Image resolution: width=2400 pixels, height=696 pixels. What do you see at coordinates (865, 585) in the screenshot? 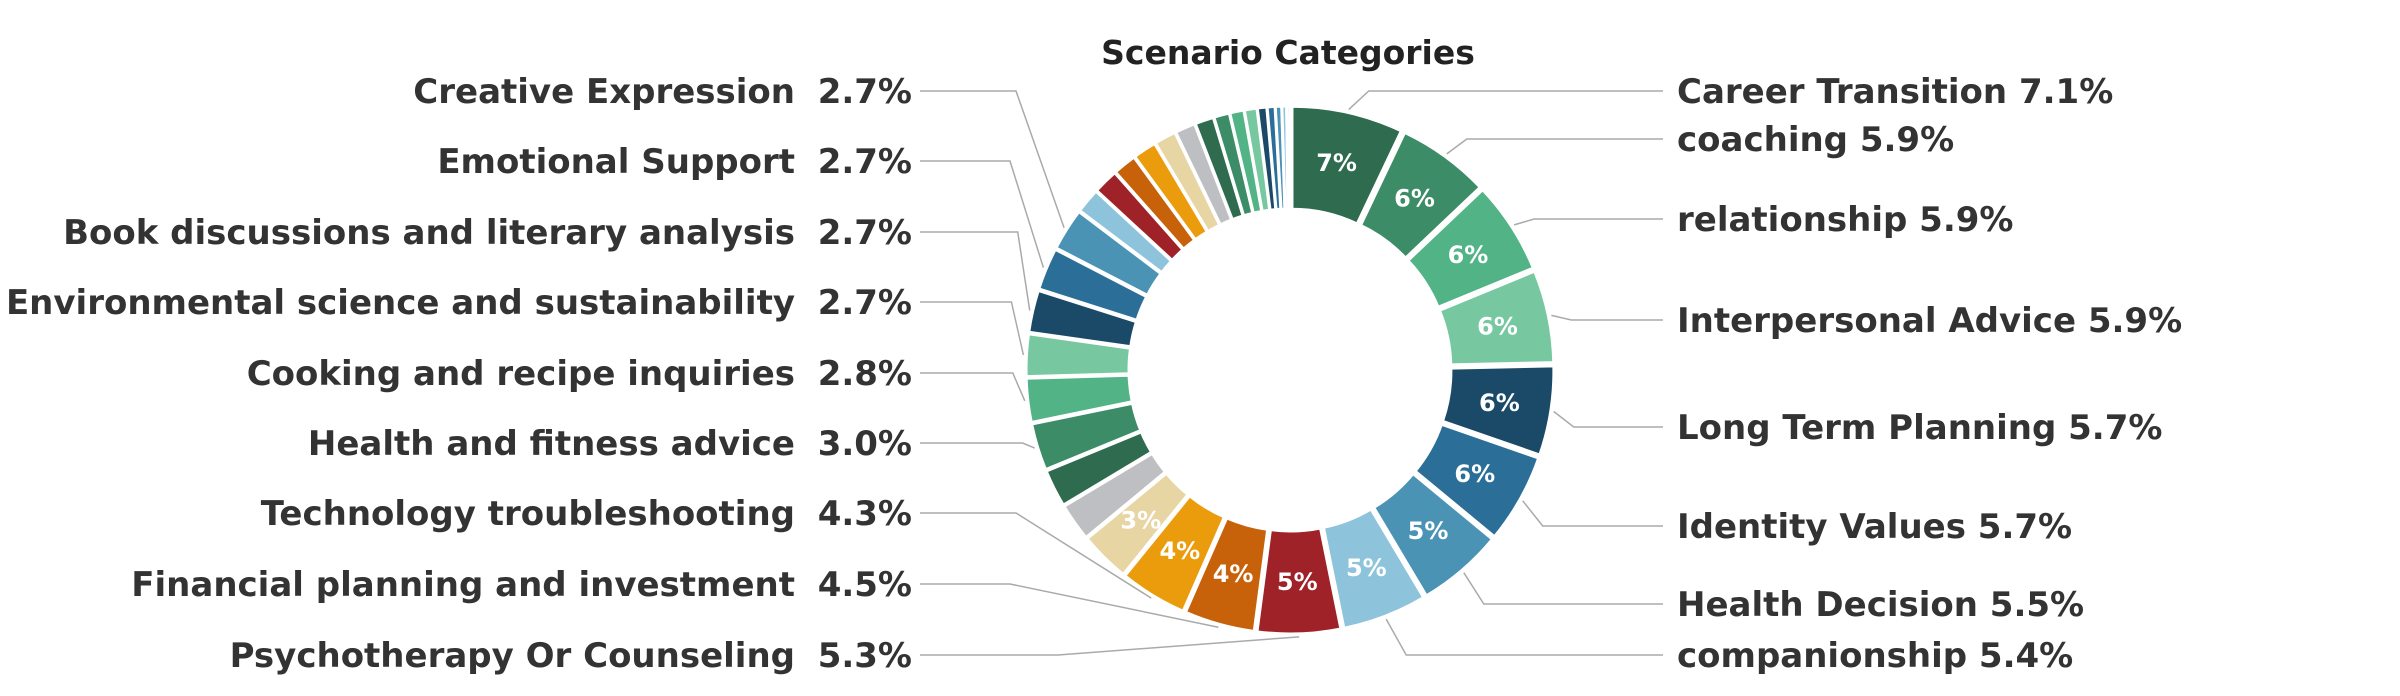
I see `slice-value-financial-planning-and-investment: 4.5%` at bounding box center [865, 585].